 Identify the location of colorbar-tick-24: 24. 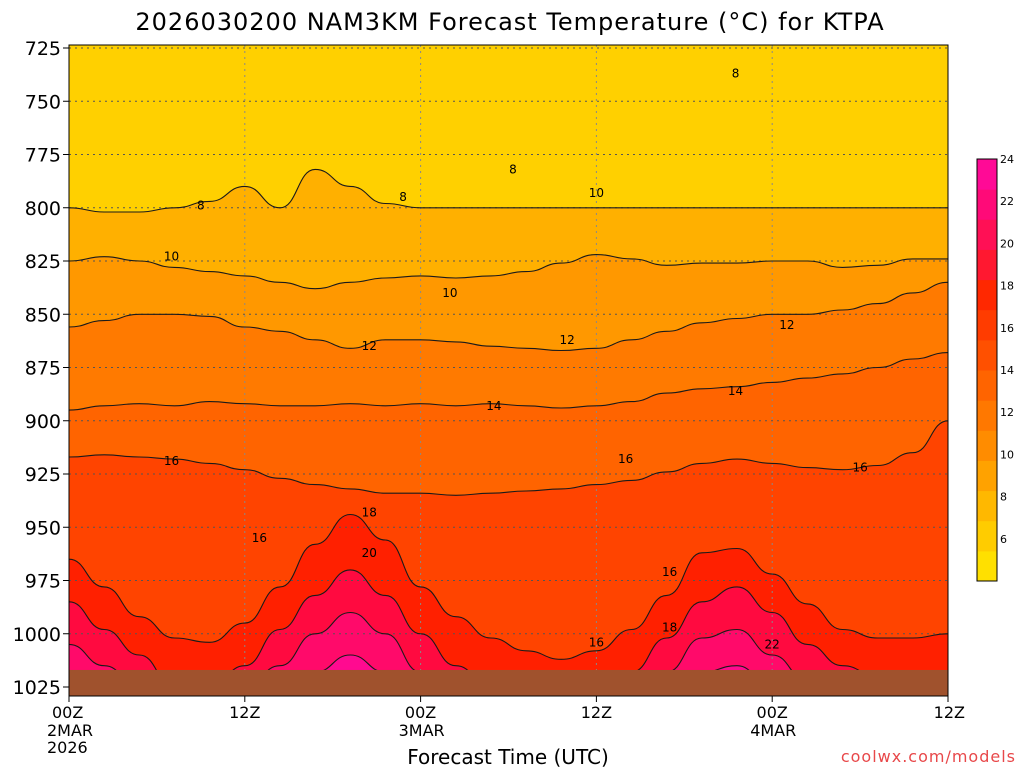
(1007, 159).